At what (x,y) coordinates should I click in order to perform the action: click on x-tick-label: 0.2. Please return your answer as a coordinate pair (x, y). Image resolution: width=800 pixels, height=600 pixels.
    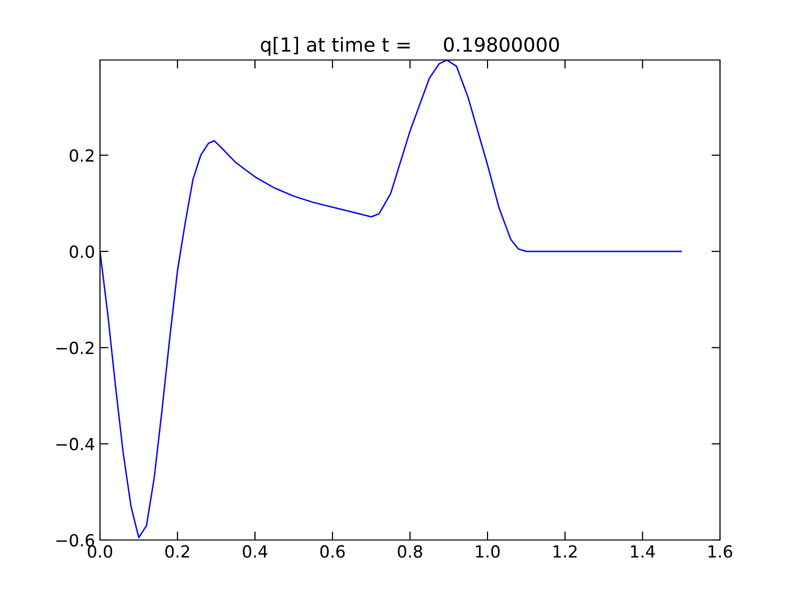
    Looking at the image, I should click on (177, 551).